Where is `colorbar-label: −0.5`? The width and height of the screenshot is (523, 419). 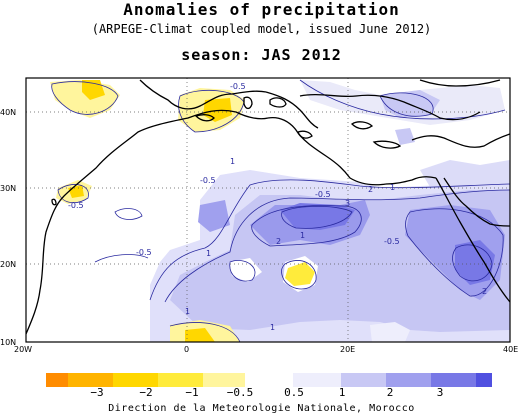 colorbar-label: −0.5 is located at coordinates (240, 392).